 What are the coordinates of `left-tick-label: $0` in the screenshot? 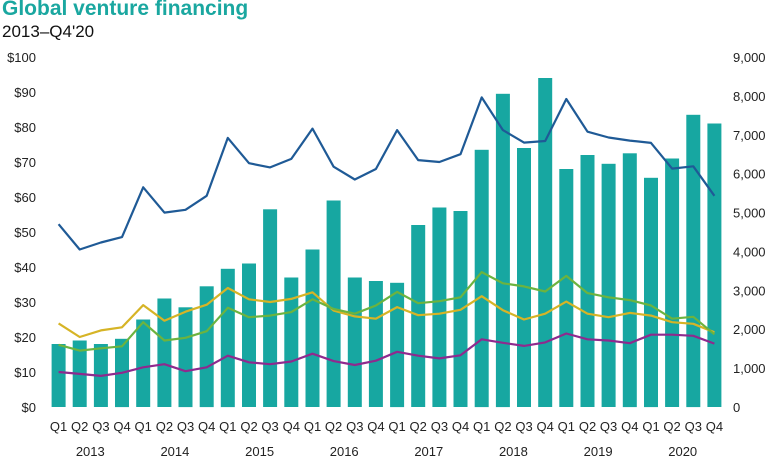 It's located at (29, 407).